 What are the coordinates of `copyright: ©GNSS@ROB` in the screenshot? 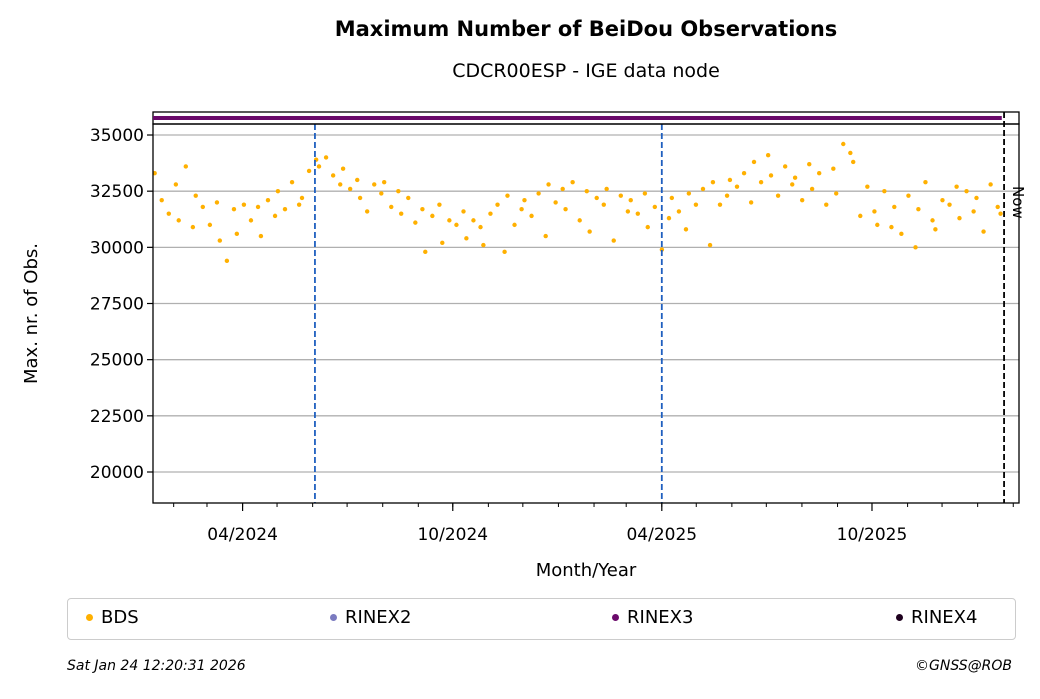 It's located at (963, 666).